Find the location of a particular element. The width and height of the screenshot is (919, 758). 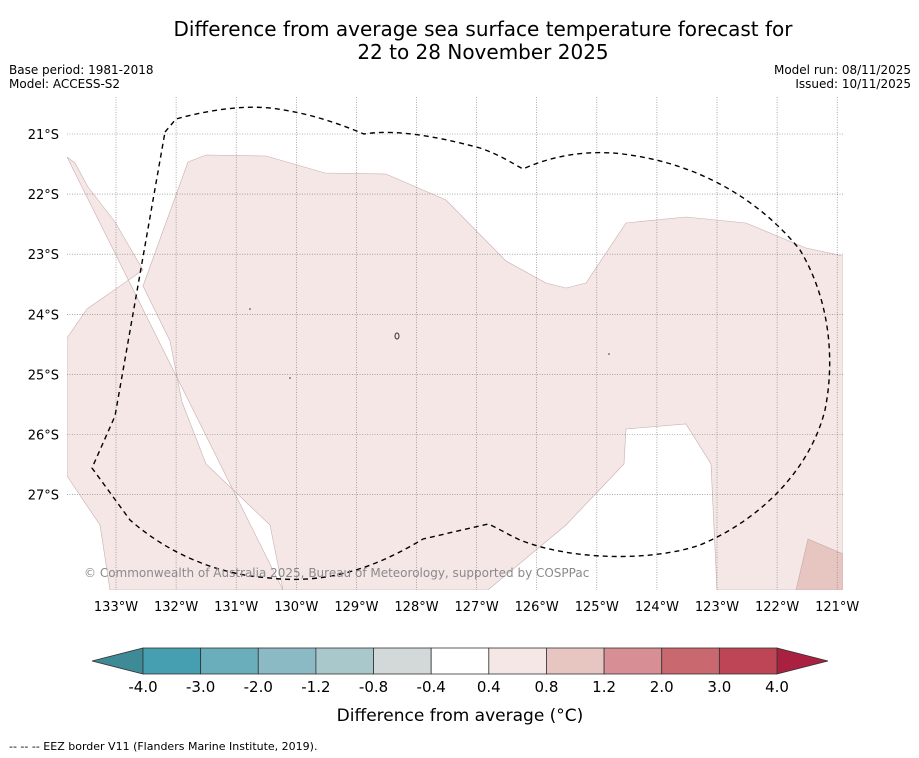

model-run: Model run: 08/11/2025 is located at coordinates (842, 70).